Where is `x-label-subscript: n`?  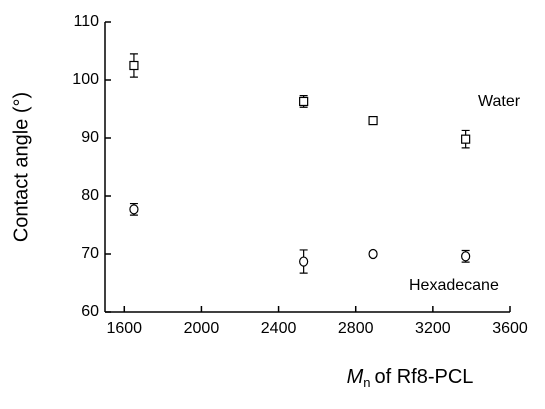 x-label-subscript: n is located at coordinates (366, 382).